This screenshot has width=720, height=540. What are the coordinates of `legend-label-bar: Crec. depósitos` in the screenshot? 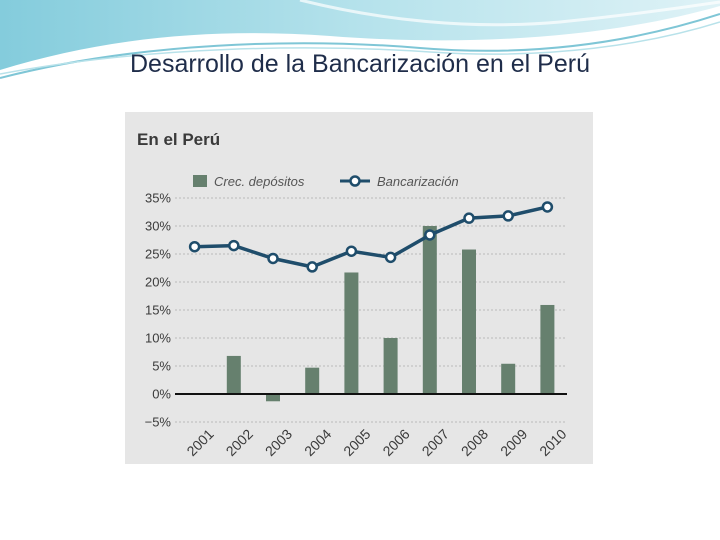 It's located at (259, 181).